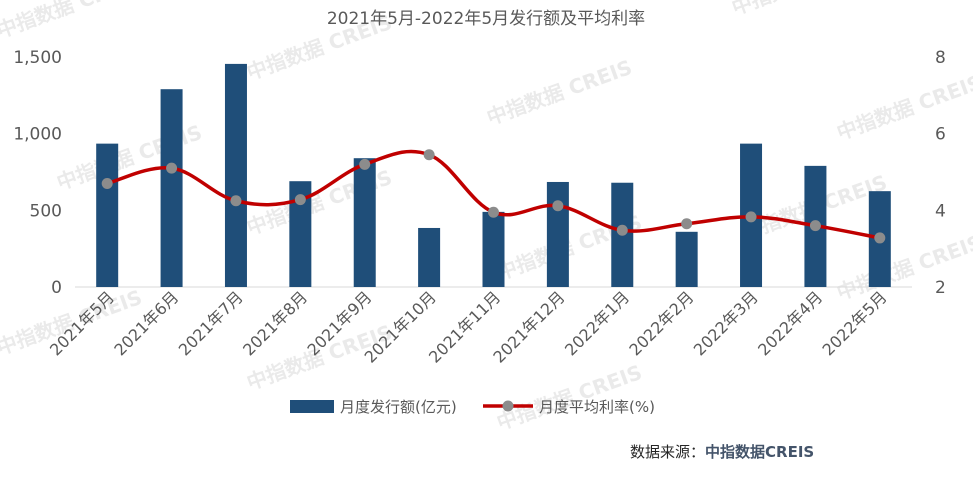  Describe the element at coordinates (940, 288) in the screenshot. I see `right-axis-tick-label: 2` at that location.